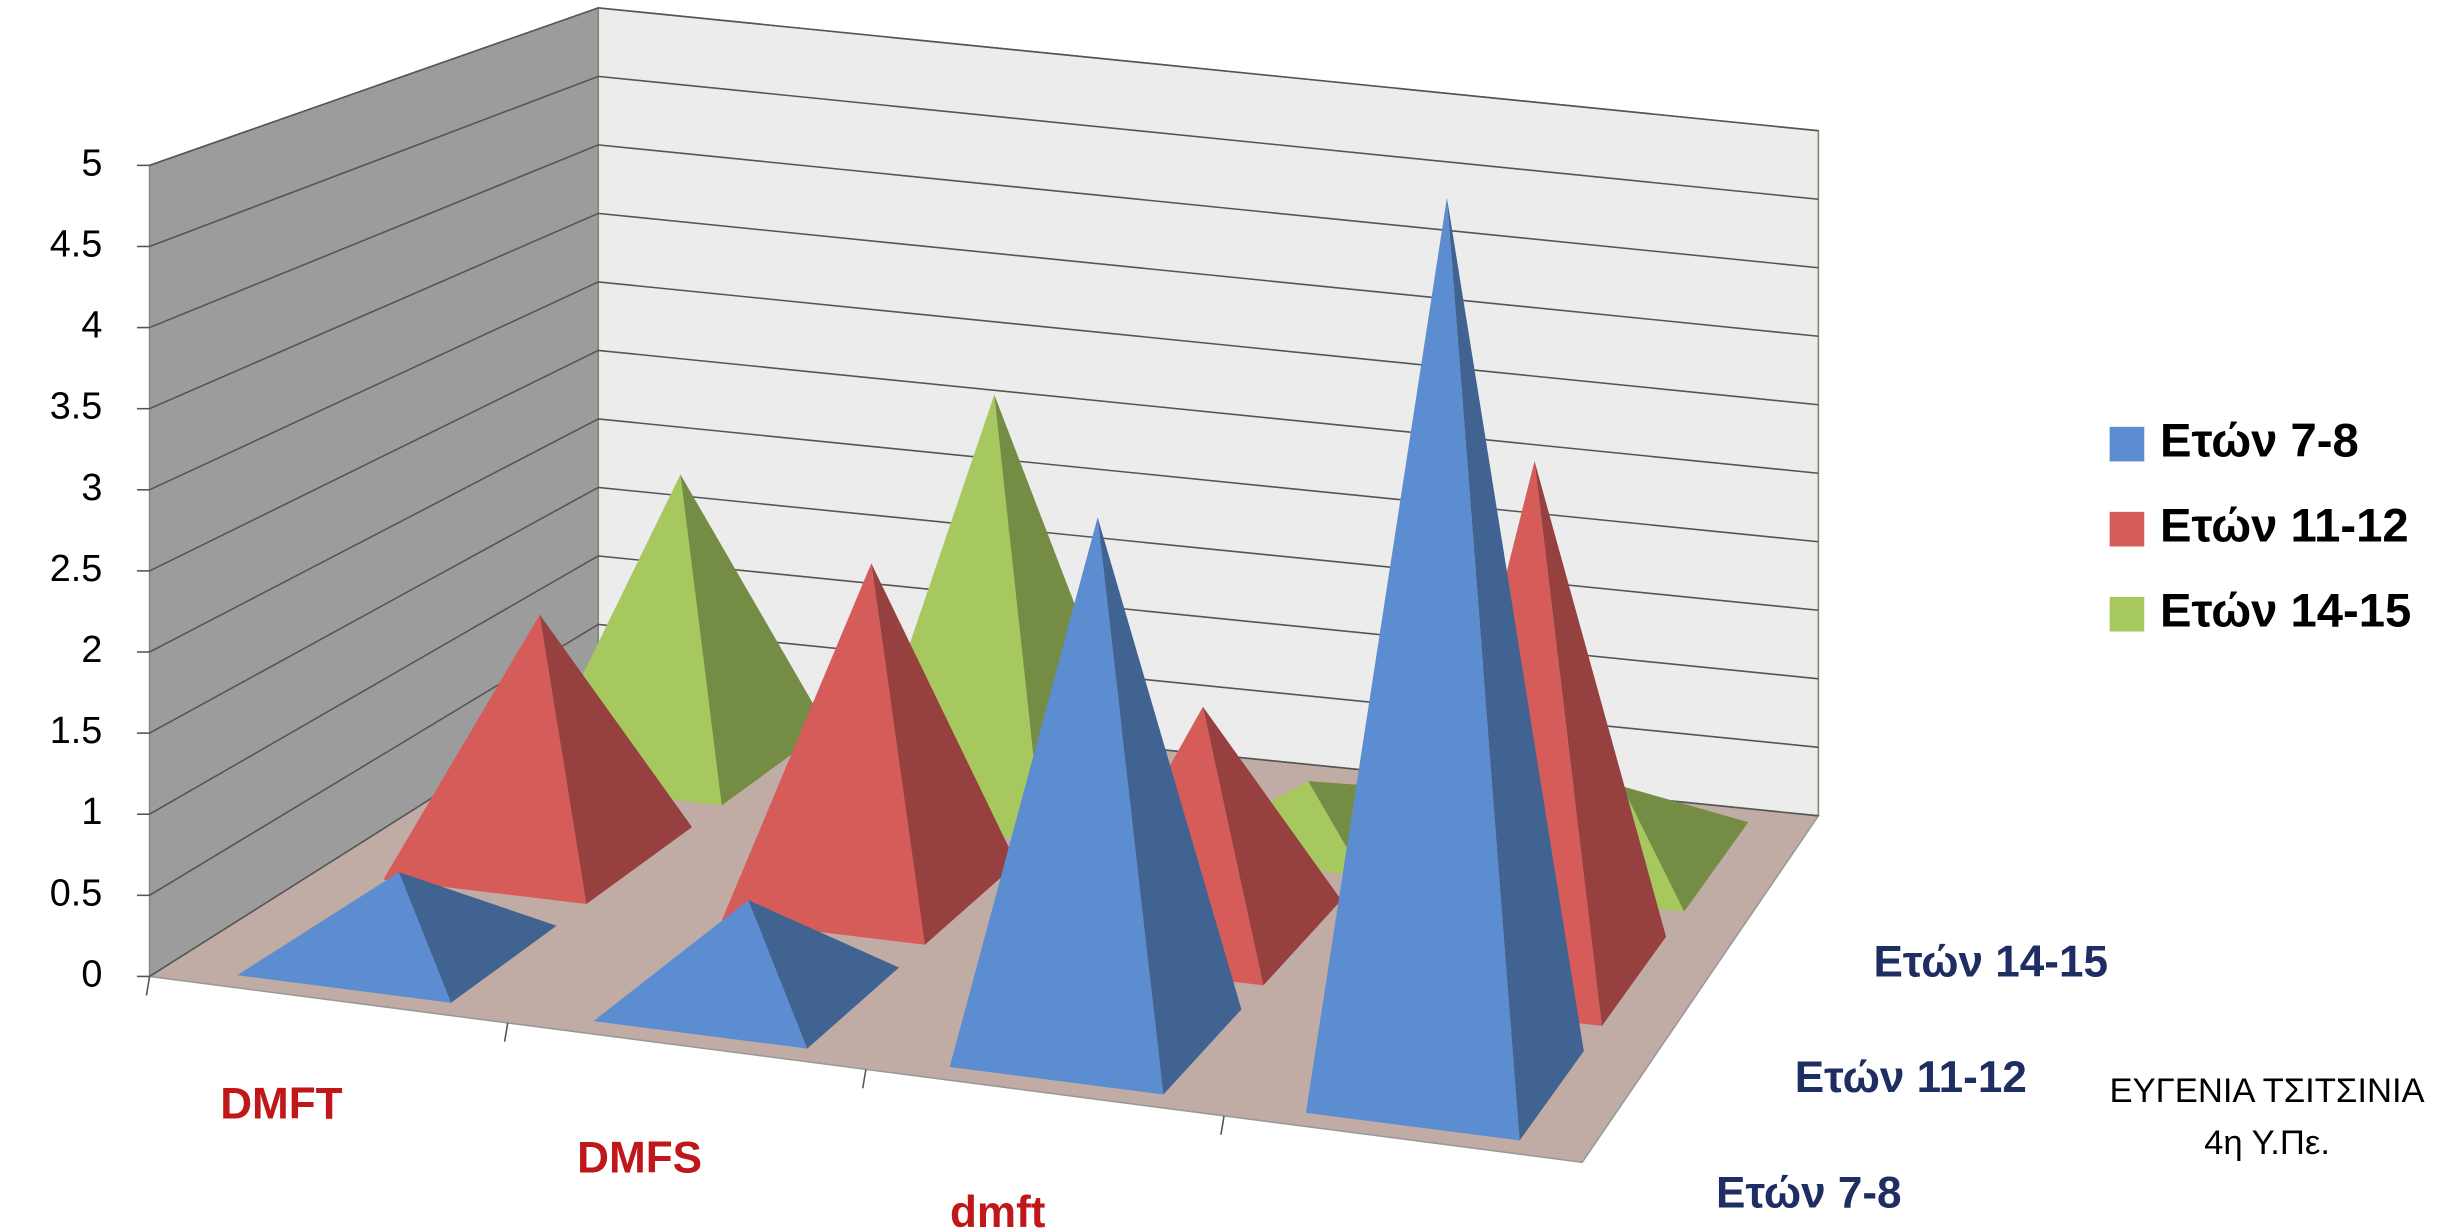 This screenshot has width=2456, height=1230. What do you see at coordinates (1990, 962) in the screenshot?
I see `depth-label: Ετών 14-15` at bounding box center [1990, 962].